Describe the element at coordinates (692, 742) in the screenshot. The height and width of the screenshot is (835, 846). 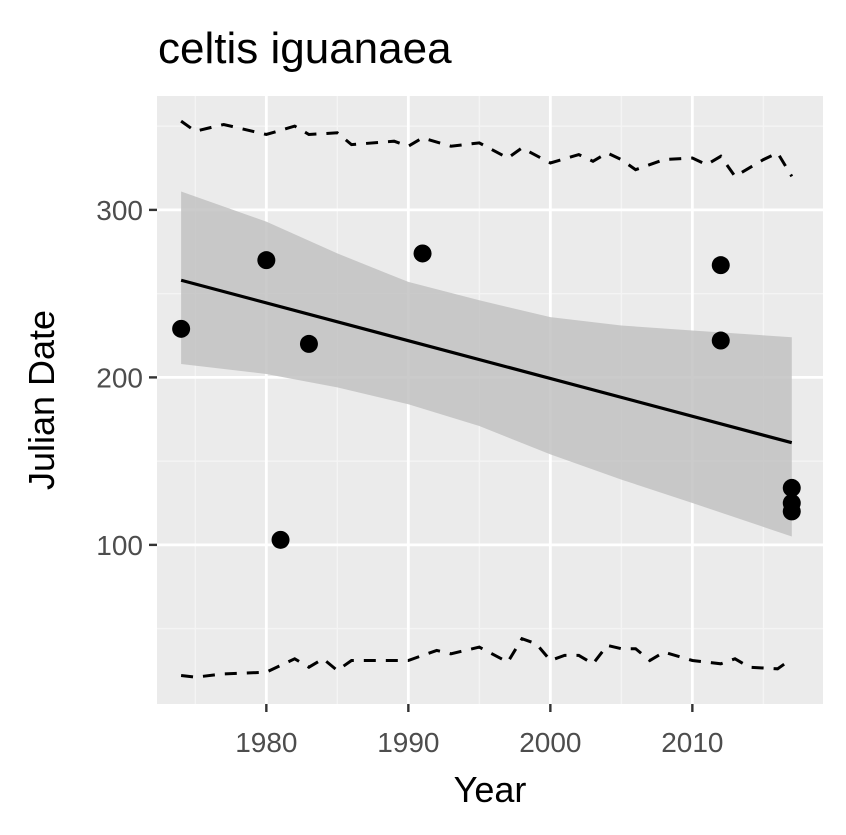
I see `x-tick-label: 2010` at that location.